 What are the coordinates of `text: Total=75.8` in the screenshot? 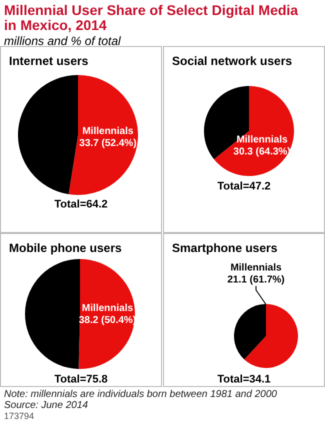 It's located at (81, 380).